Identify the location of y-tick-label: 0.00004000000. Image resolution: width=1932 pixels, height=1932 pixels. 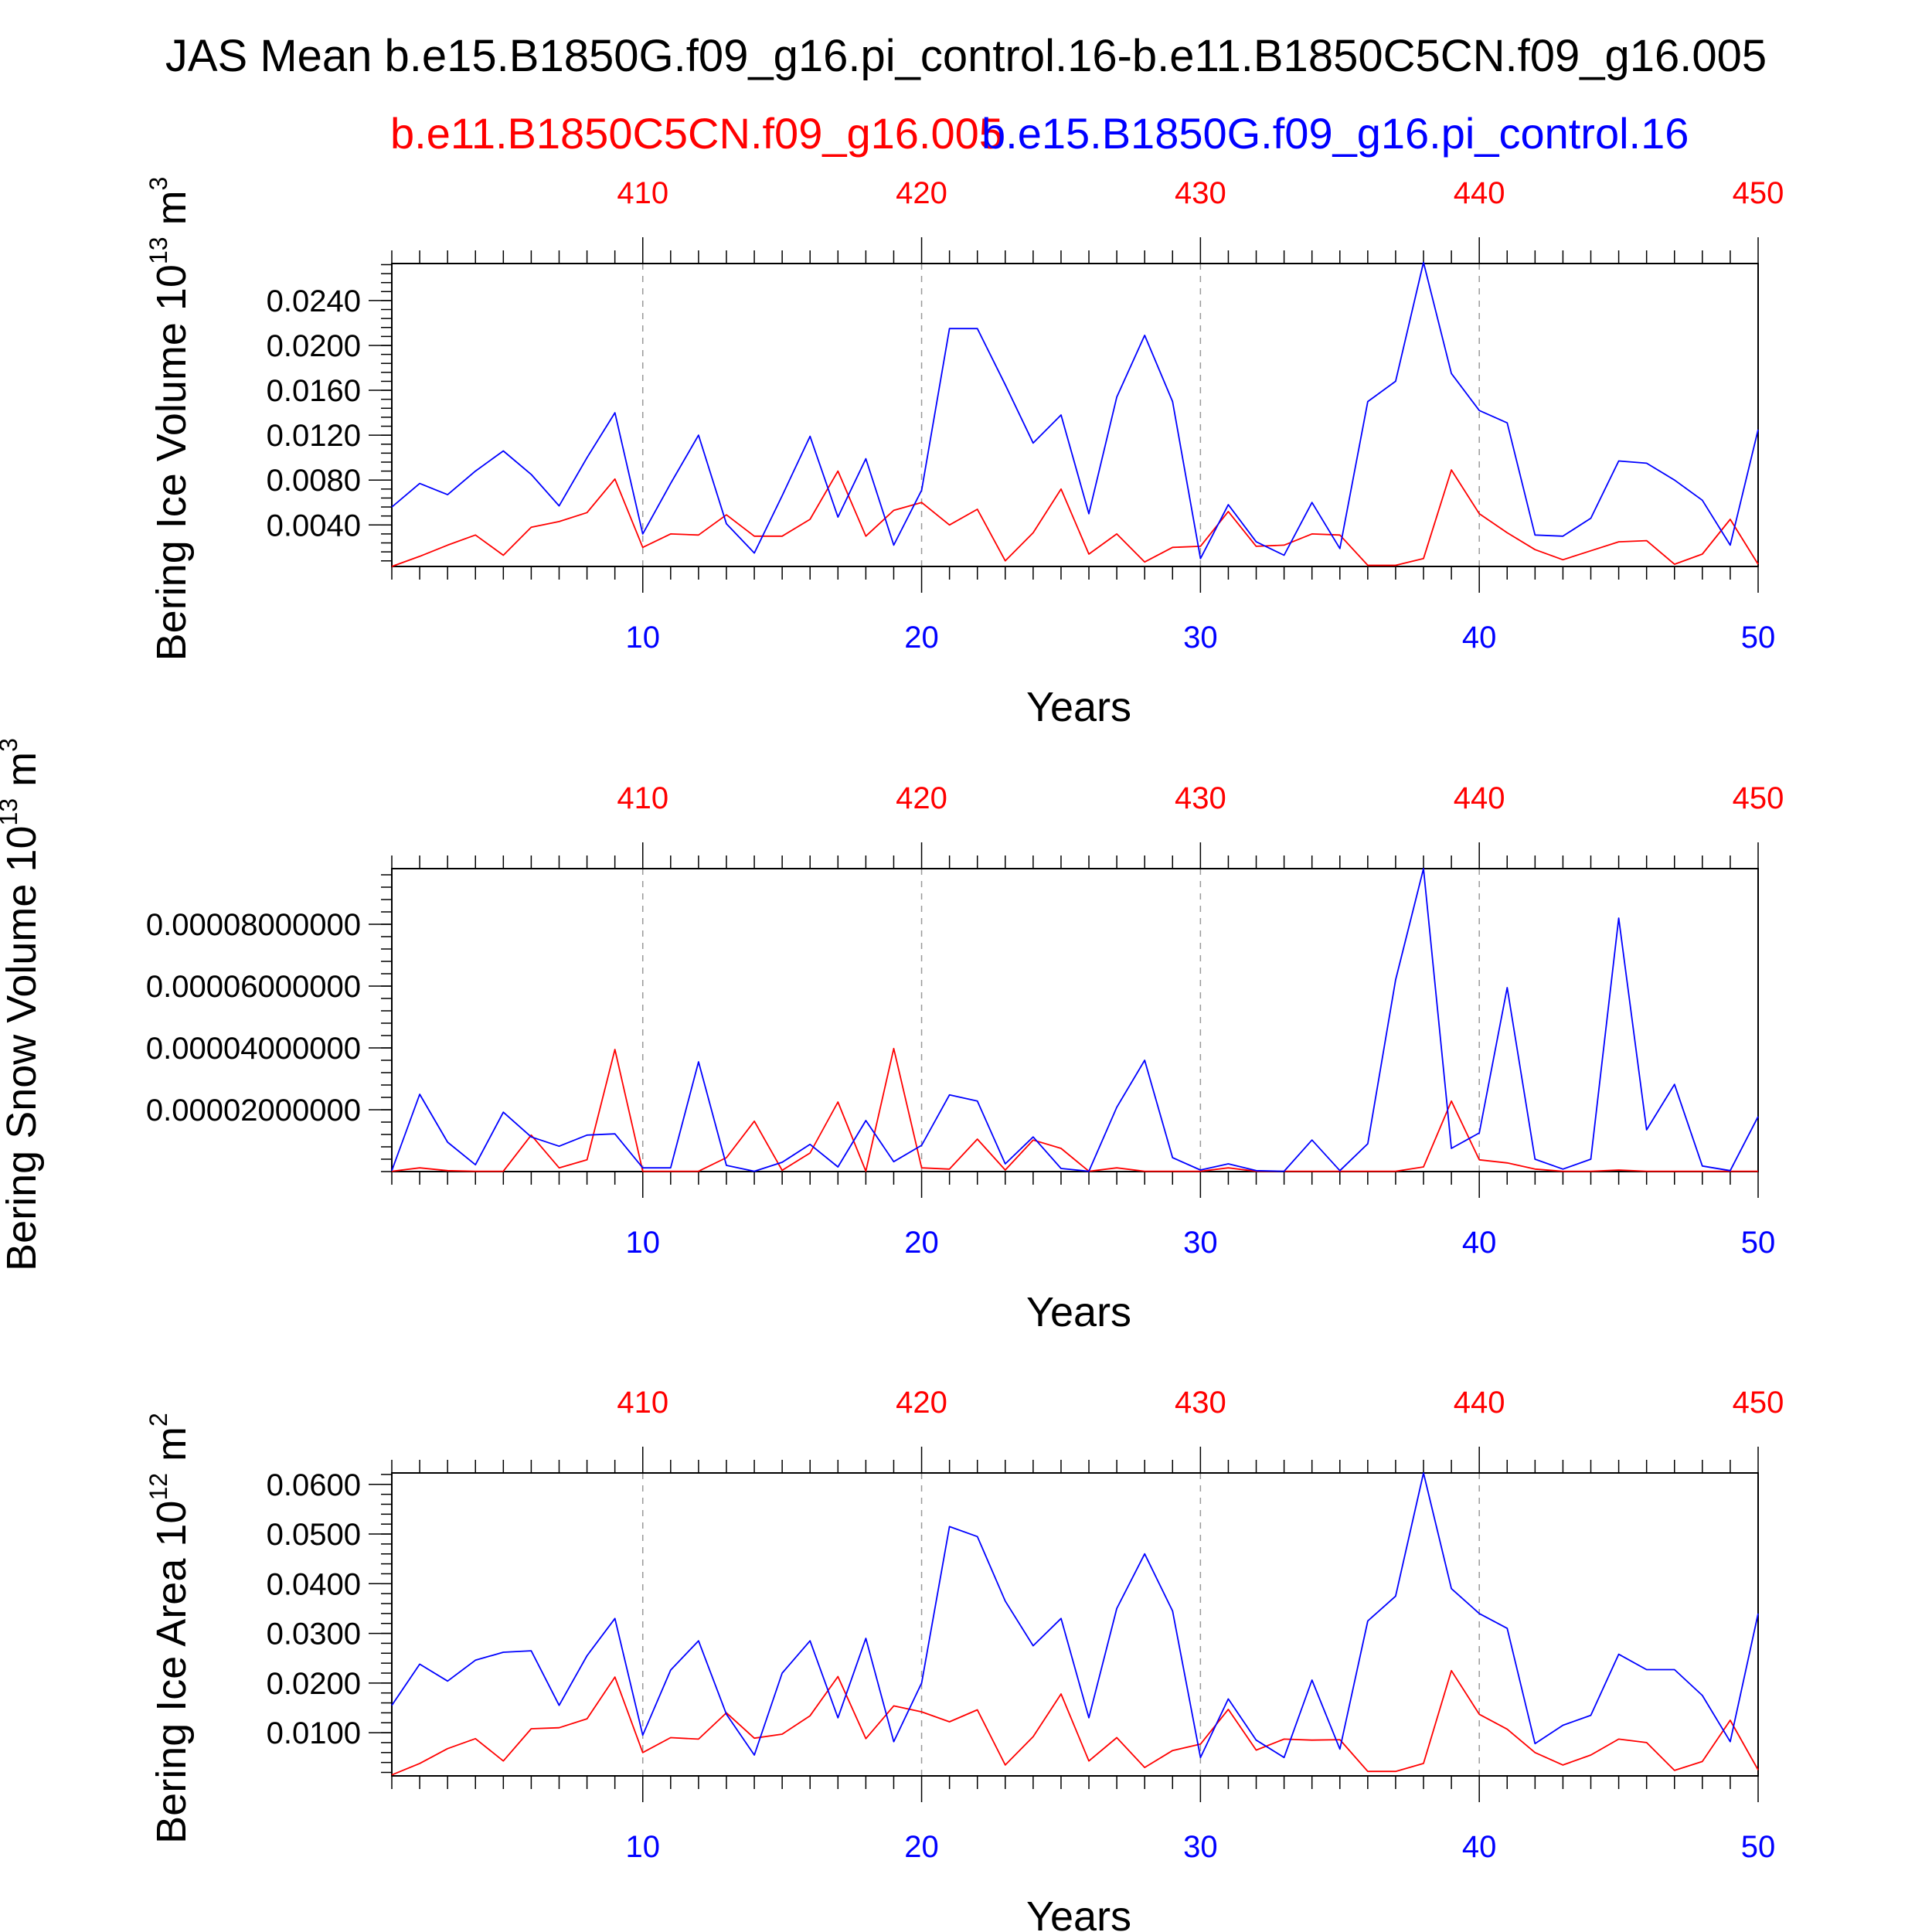
(253, 1049).